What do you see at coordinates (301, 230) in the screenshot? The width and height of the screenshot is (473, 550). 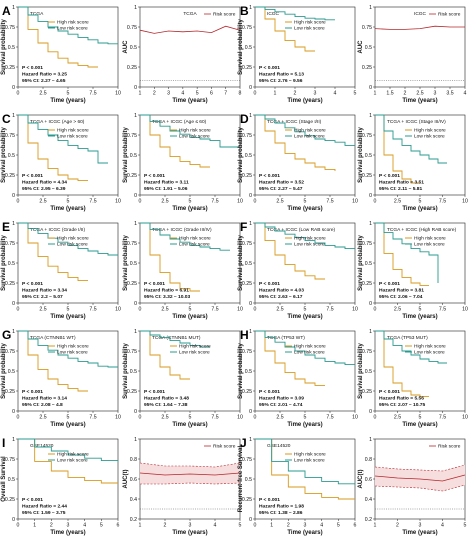 I see `chart-title: TCGA + ICGC (Low RAB score)` at bounding box center [301, 230].